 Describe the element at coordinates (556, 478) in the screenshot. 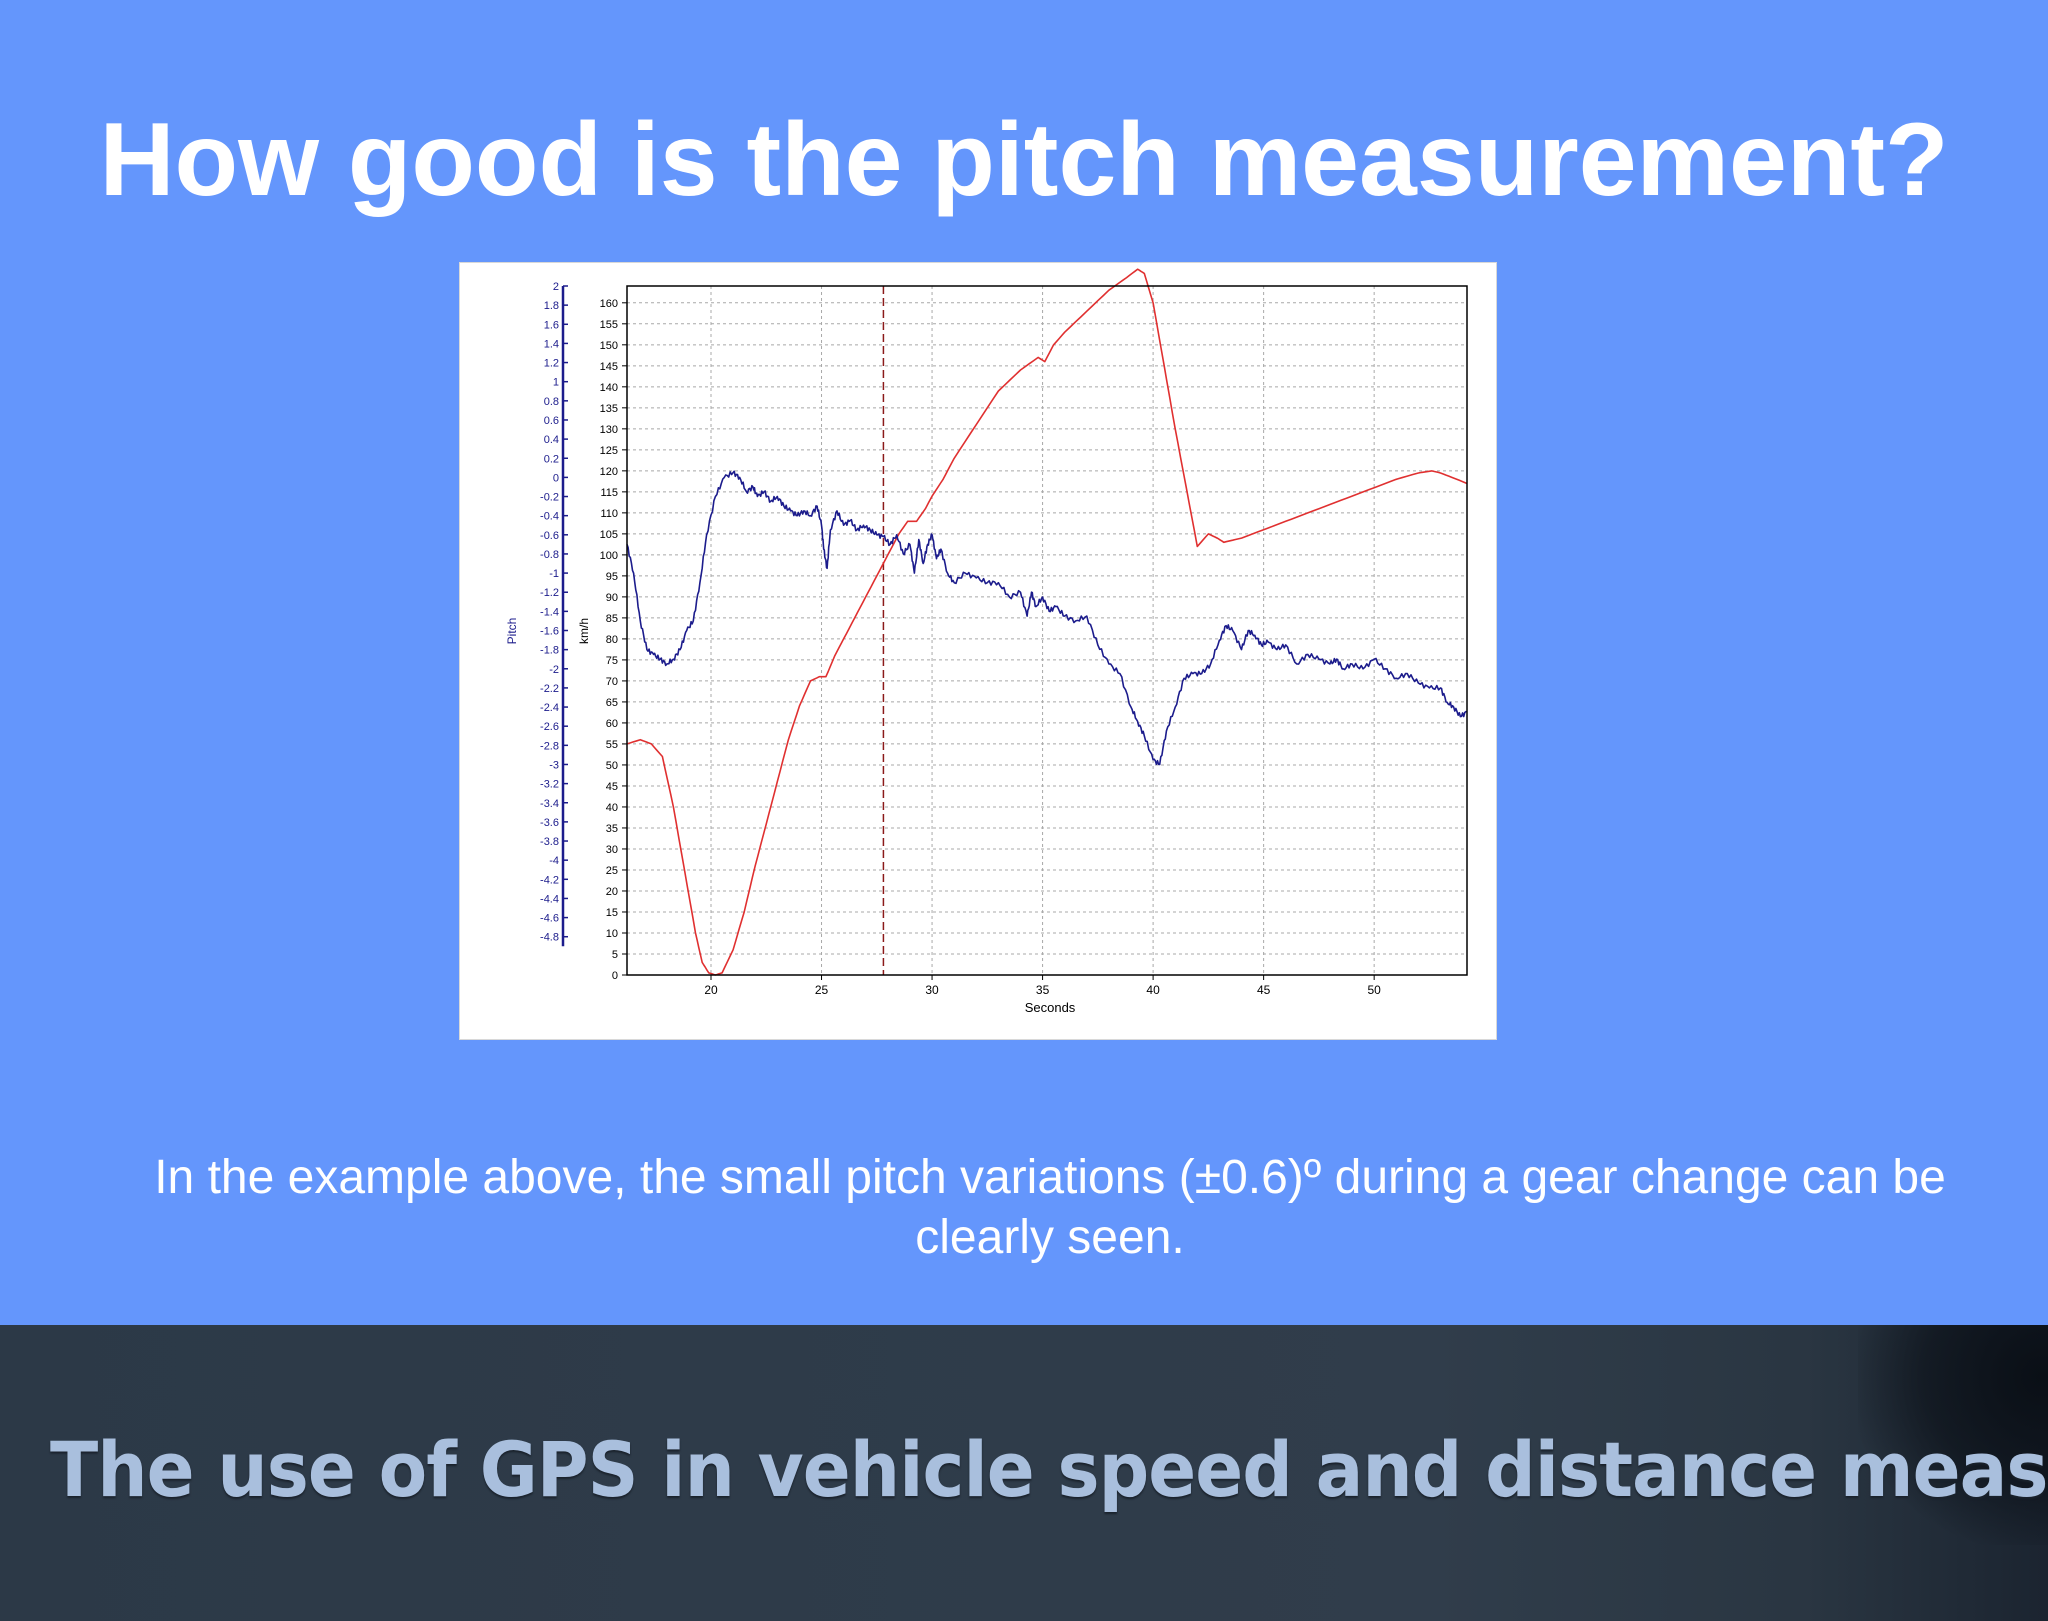

I see `pitch-tick-label: 0` at that location.